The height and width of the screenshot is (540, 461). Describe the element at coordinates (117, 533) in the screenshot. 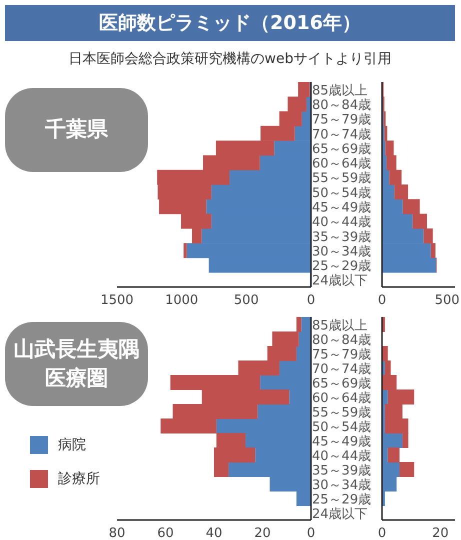

I see `x-tick-label: 80` at that location.